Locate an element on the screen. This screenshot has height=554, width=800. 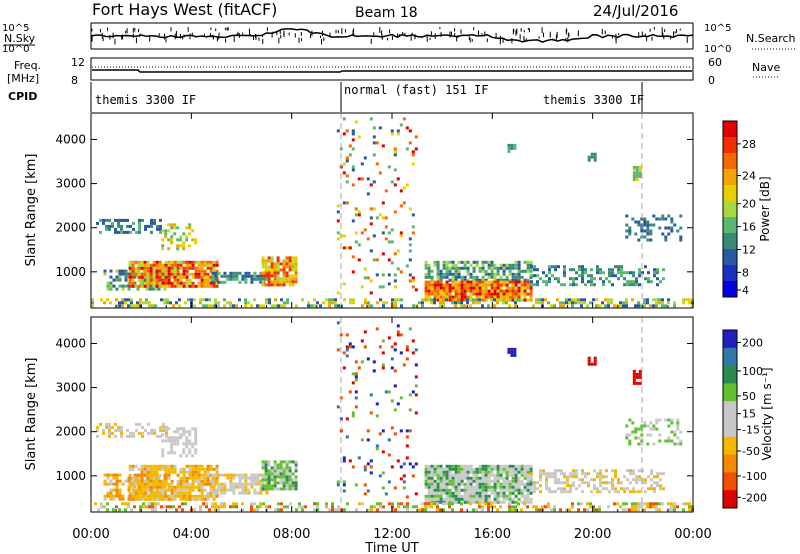
x-axis-label: Time UT is located at coordinates (391, 547).